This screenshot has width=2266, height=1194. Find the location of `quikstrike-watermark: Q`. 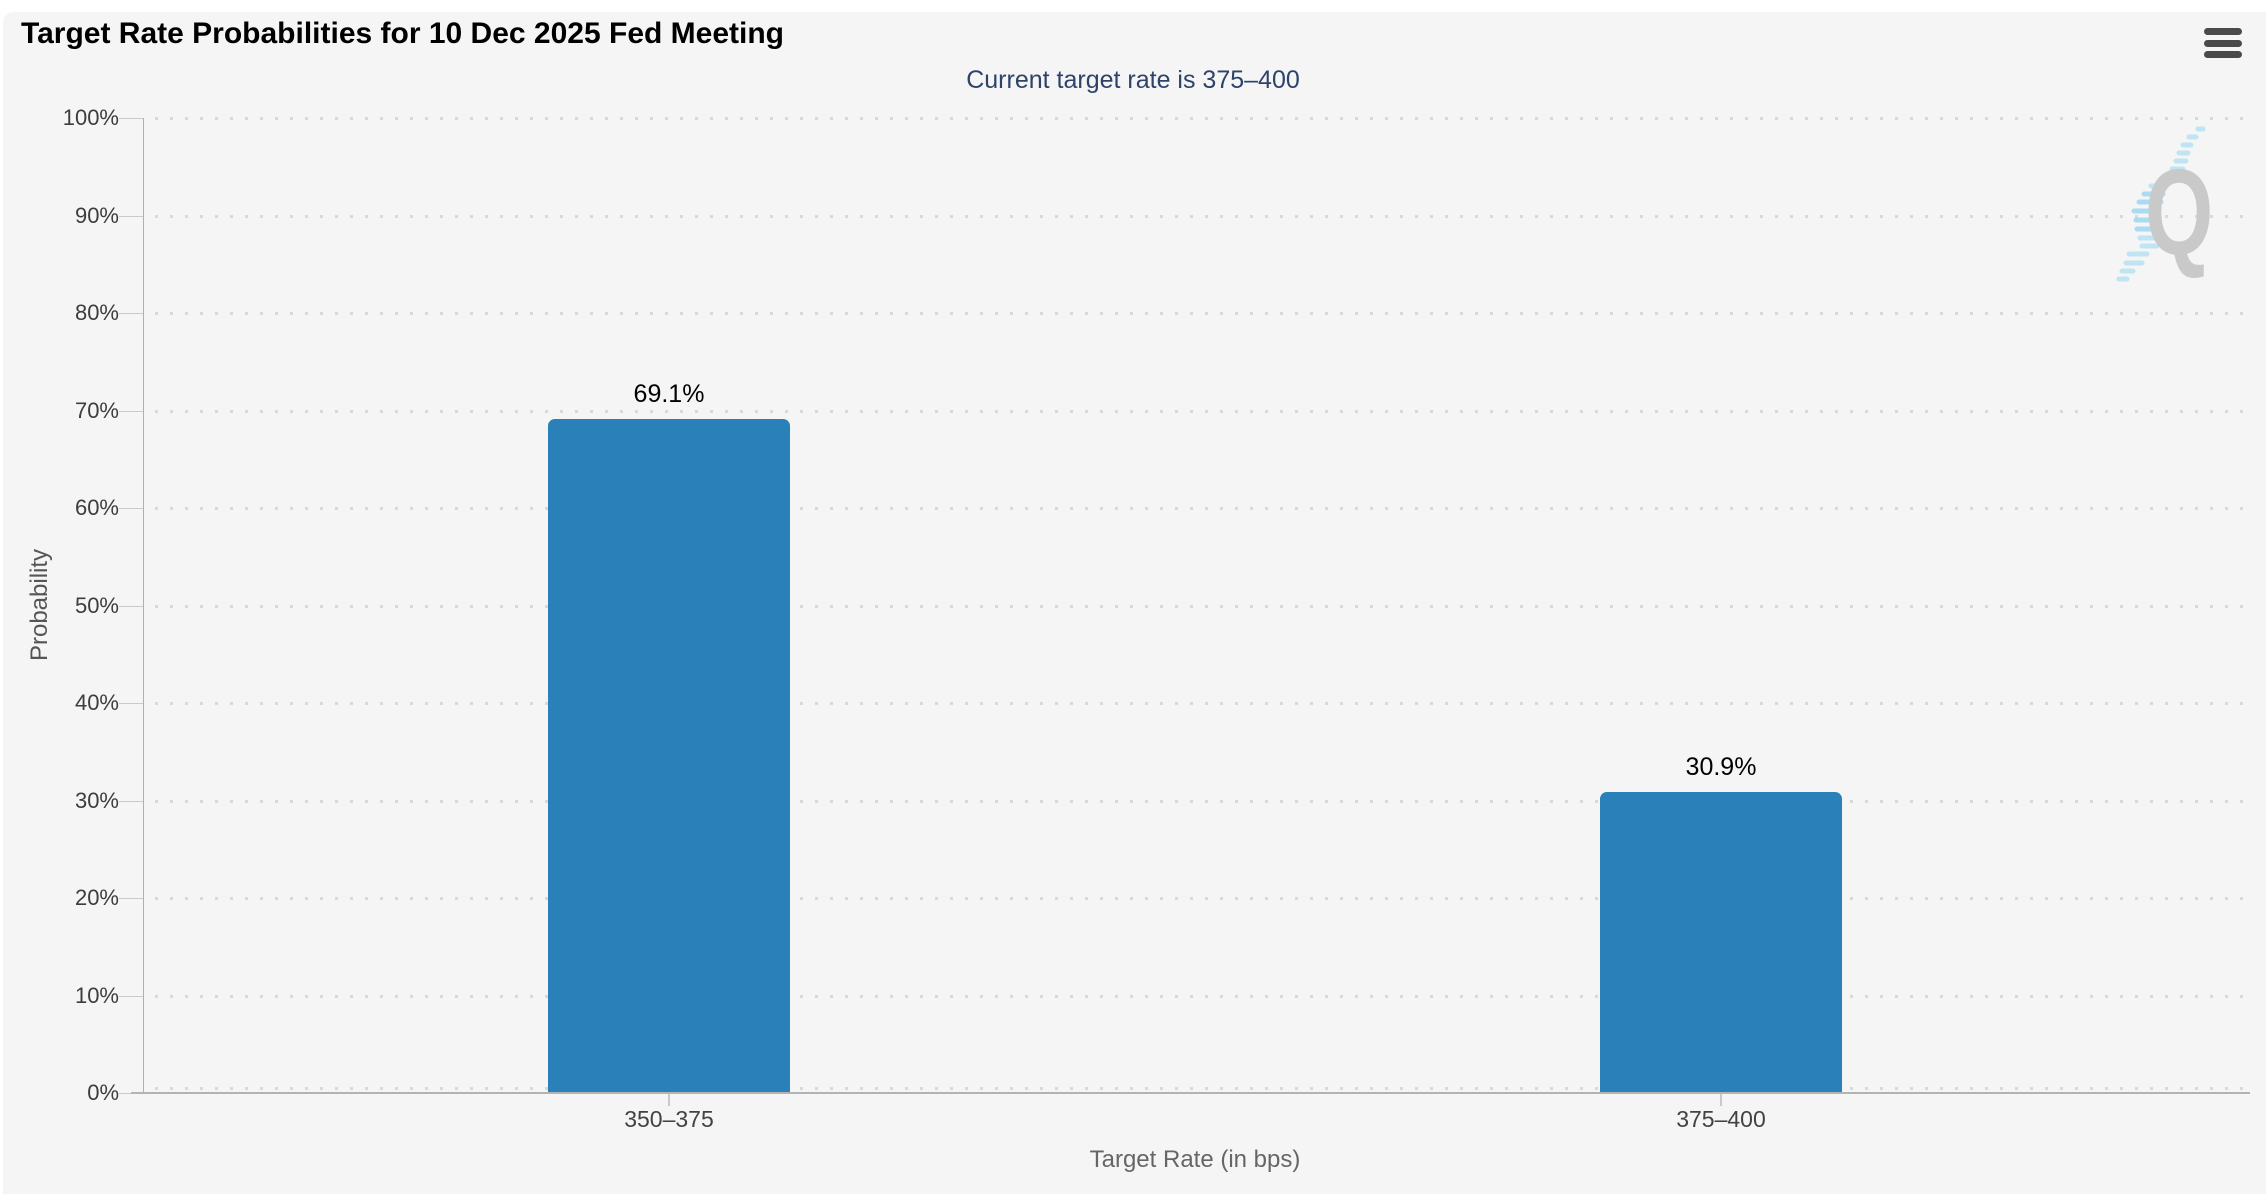

quikstrike-watermark: Q is located at coordinates (2182, 202).